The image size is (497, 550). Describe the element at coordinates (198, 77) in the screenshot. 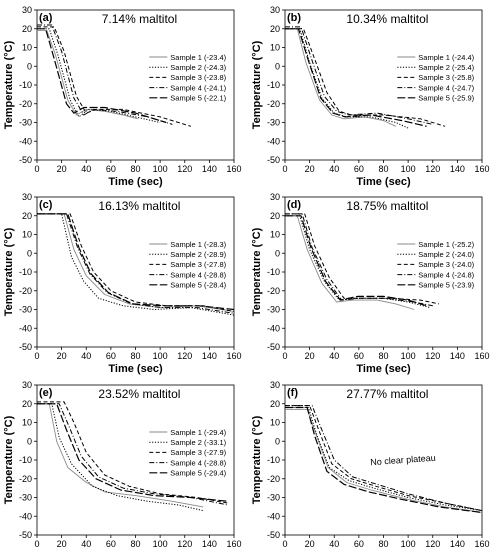

I see `legend-entry: Sample 3 (-23.8)` at that location.